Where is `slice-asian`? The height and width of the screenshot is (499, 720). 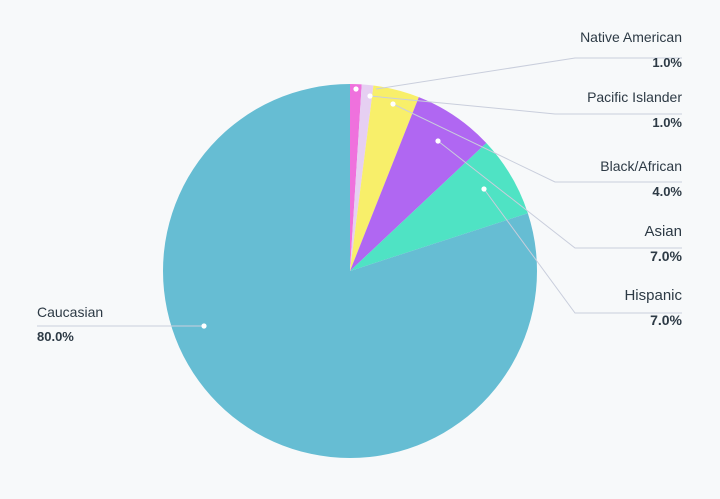 slice-asian is located at coordinates (418, 184).